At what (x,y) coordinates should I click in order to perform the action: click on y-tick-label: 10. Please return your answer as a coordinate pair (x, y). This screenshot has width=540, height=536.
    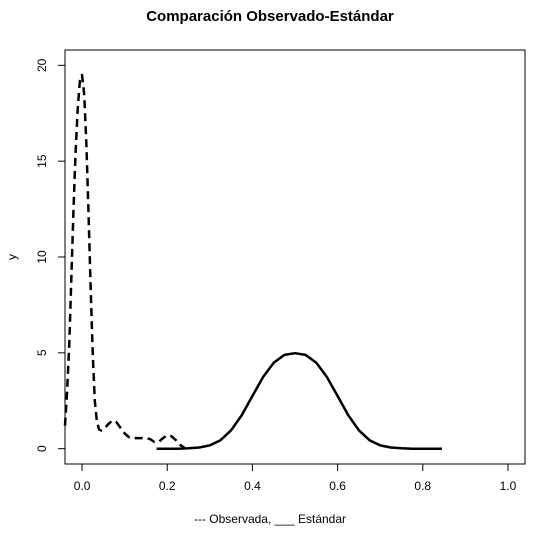
    Looking at the image, I should click on (42, 257).